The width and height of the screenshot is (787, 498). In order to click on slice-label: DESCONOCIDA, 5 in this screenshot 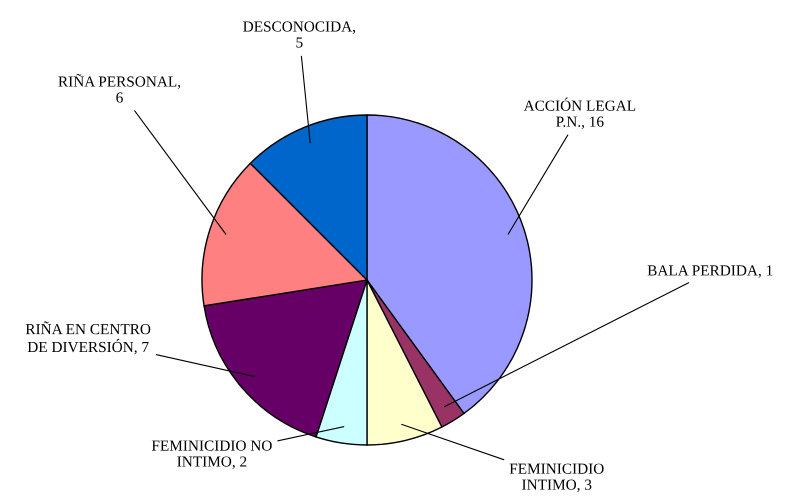, I will do `click(299, 34)`.